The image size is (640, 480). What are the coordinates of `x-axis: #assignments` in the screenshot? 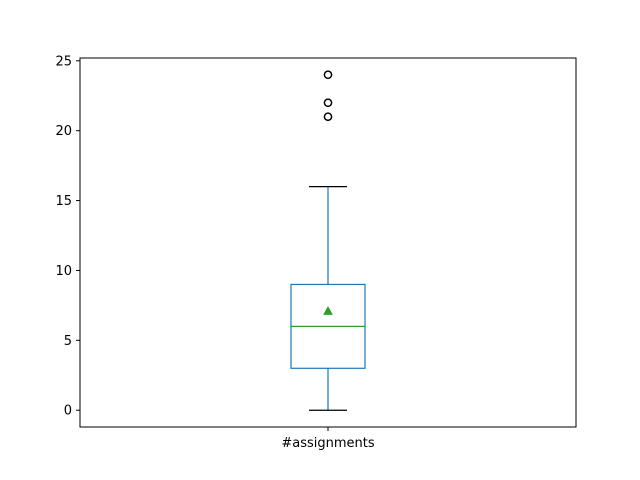 It's located at (328, 439).